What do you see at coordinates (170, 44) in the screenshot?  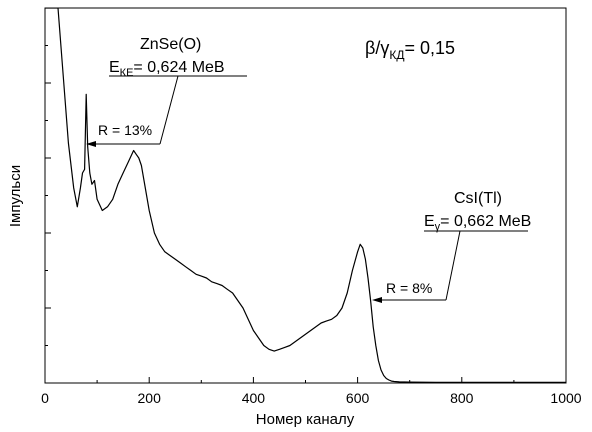 I see `znse-title: ZnSe(O)` at bounding box center [170, 44].